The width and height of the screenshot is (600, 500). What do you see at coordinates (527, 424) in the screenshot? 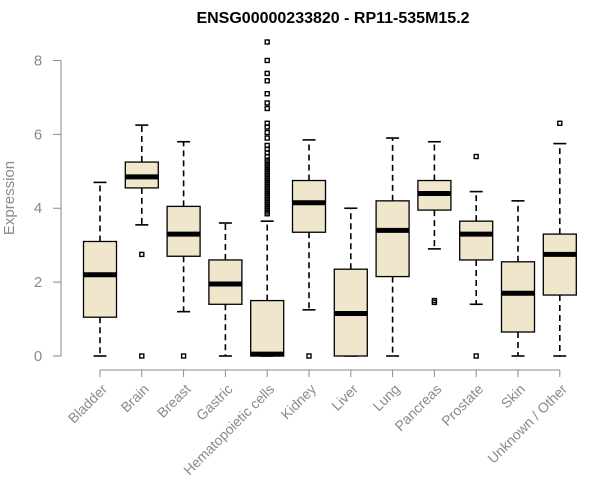
I see `x-tick-label: Unknown / Other` at bounding box center [527, 424].